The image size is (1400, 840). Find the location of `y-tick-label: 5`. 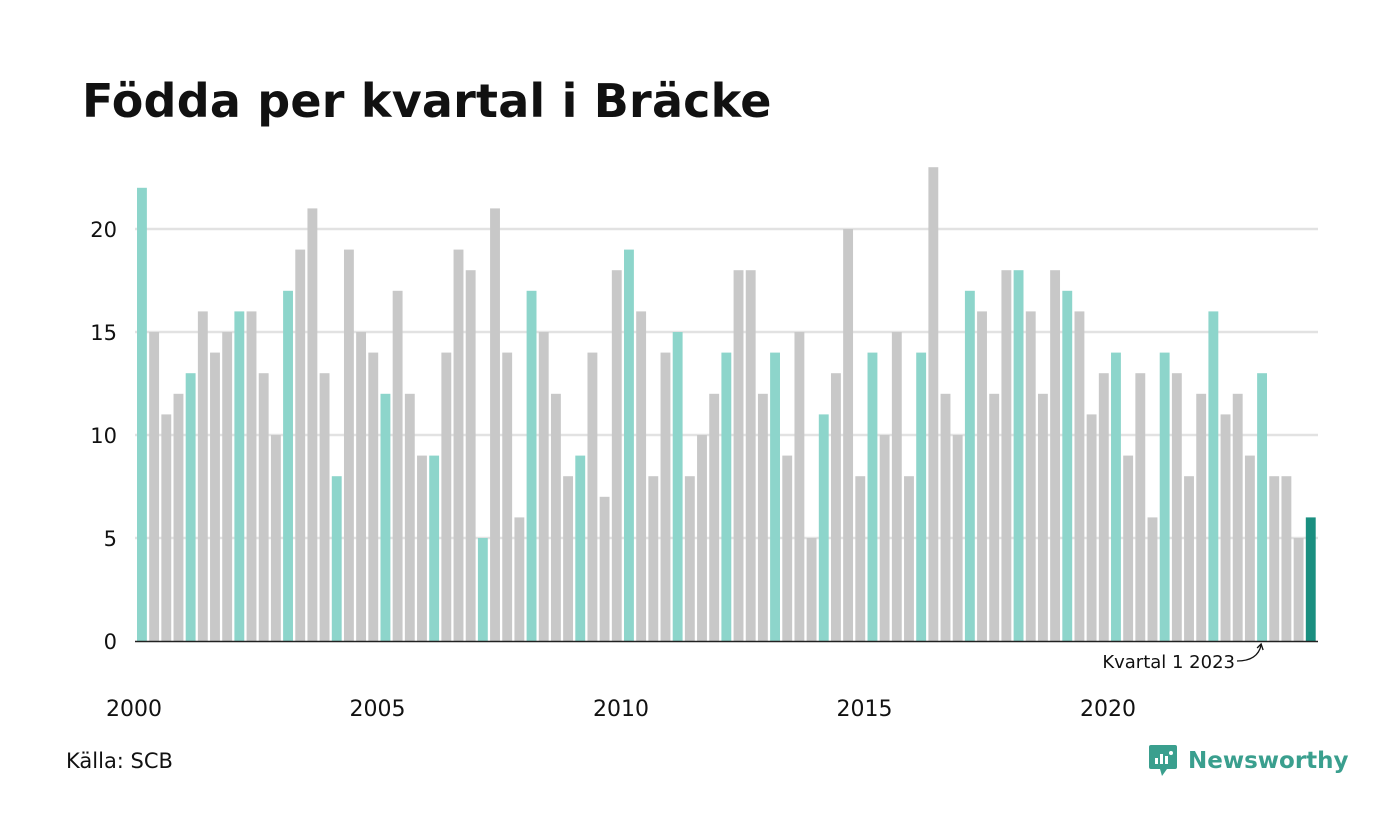

y-tick-label: 5 is located at coordinates (110, 539).